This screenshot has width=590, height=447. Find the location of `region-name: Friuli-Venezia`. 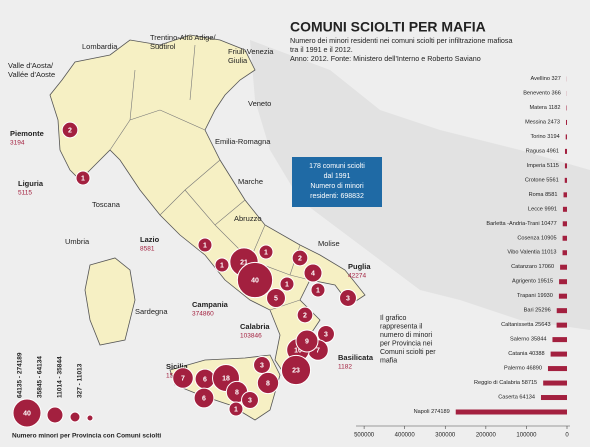

region-name: Friuli-Venezia is located at coordinates (251, 51).